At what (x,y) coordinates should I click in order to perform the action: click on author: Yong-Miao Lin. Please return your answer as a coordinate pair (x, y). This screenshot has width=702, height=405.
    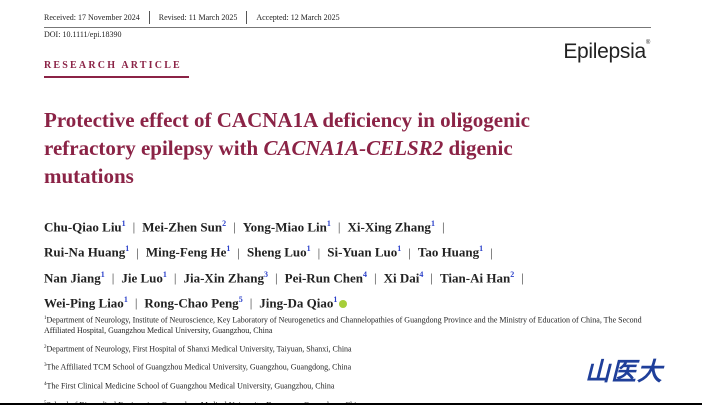
    Looking at the image, I should click on (284, 227).